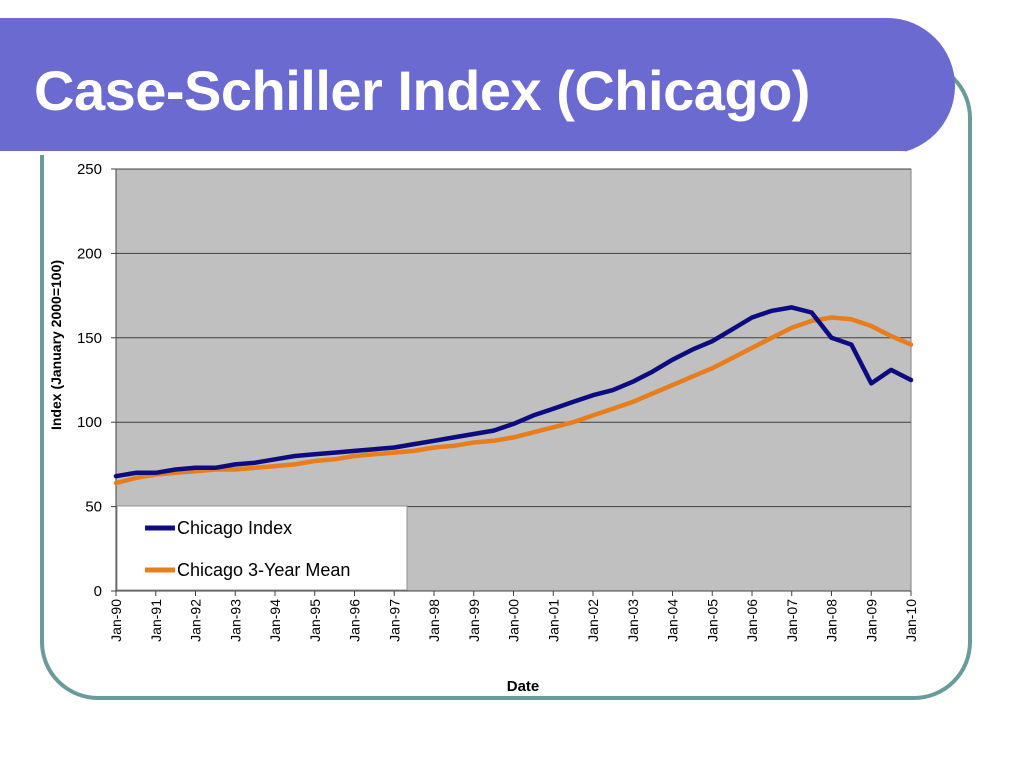 This screenshot has width=1024, height=768. What do you see at coordinates (434, 620) in the screenshot?
I see `x-tick-label: Jan-98` at bounding box center [434, 620].